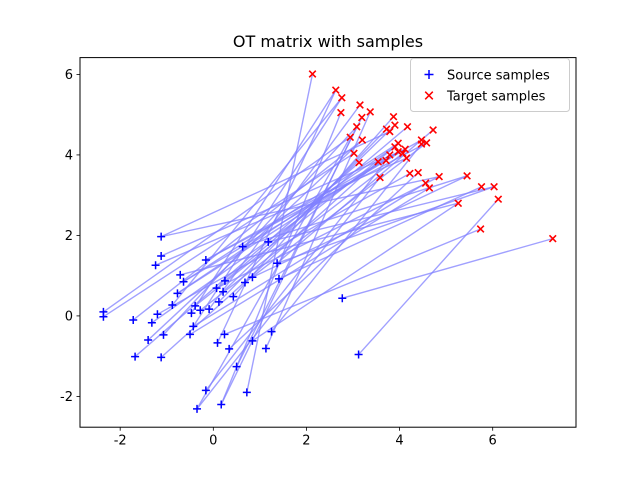 Image resolution: width=640 pixels, height=480 pixels. I want to click on x-tick-label: 4, so click(399, 441).